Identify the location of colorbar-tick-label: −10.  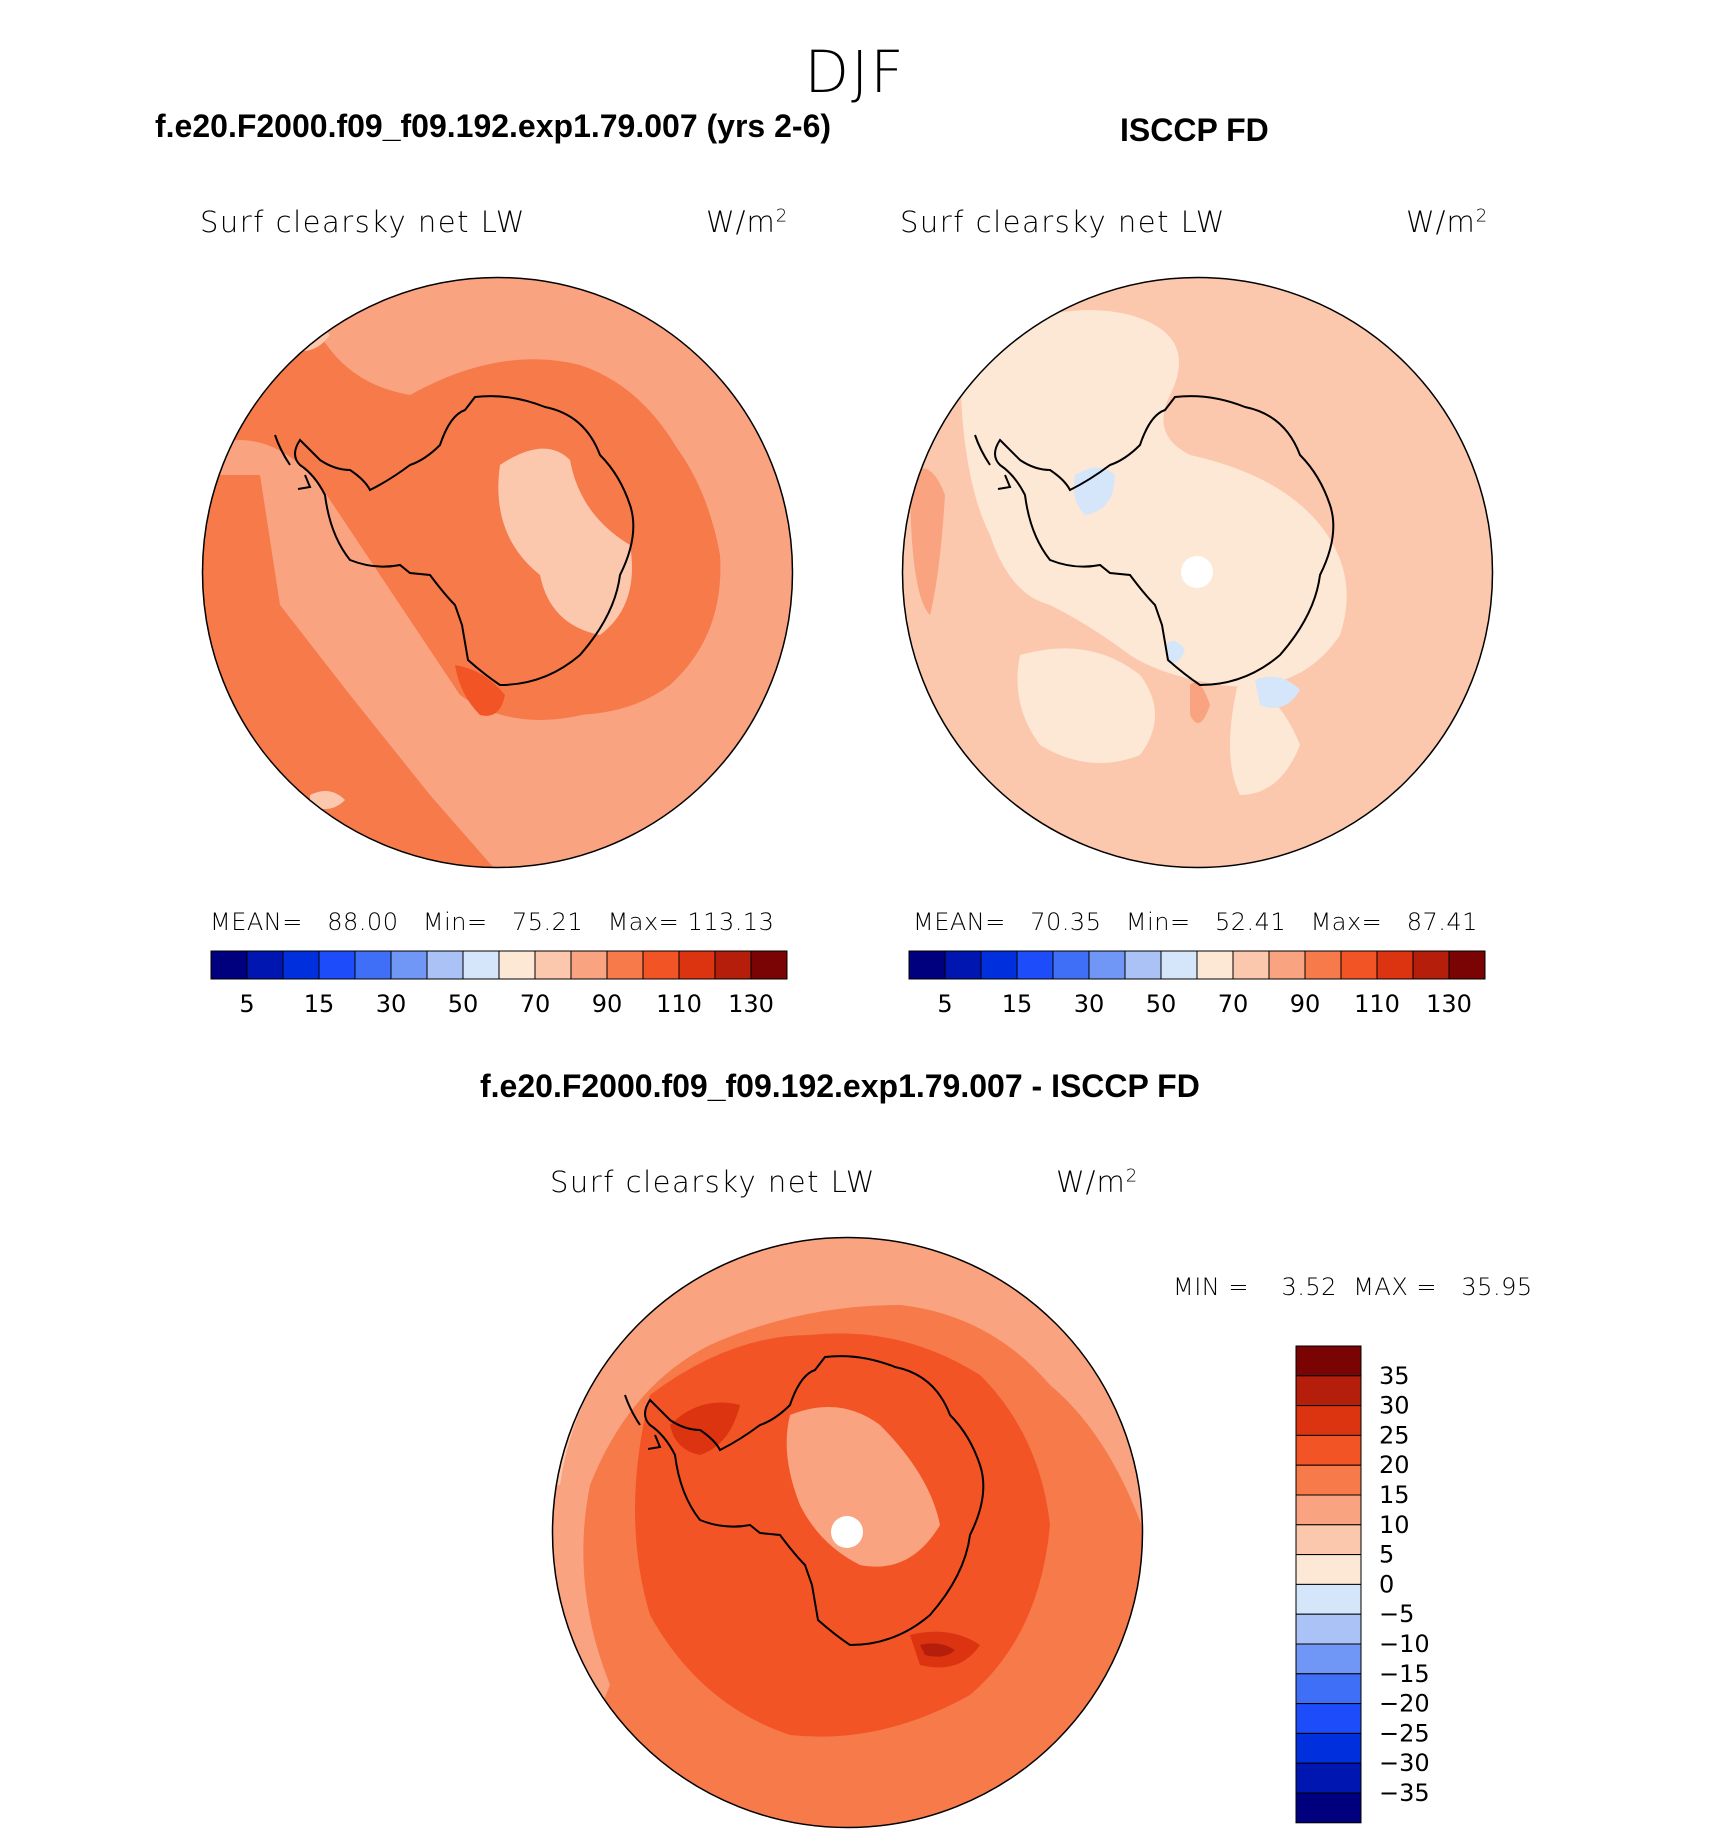
(1404, 1644).